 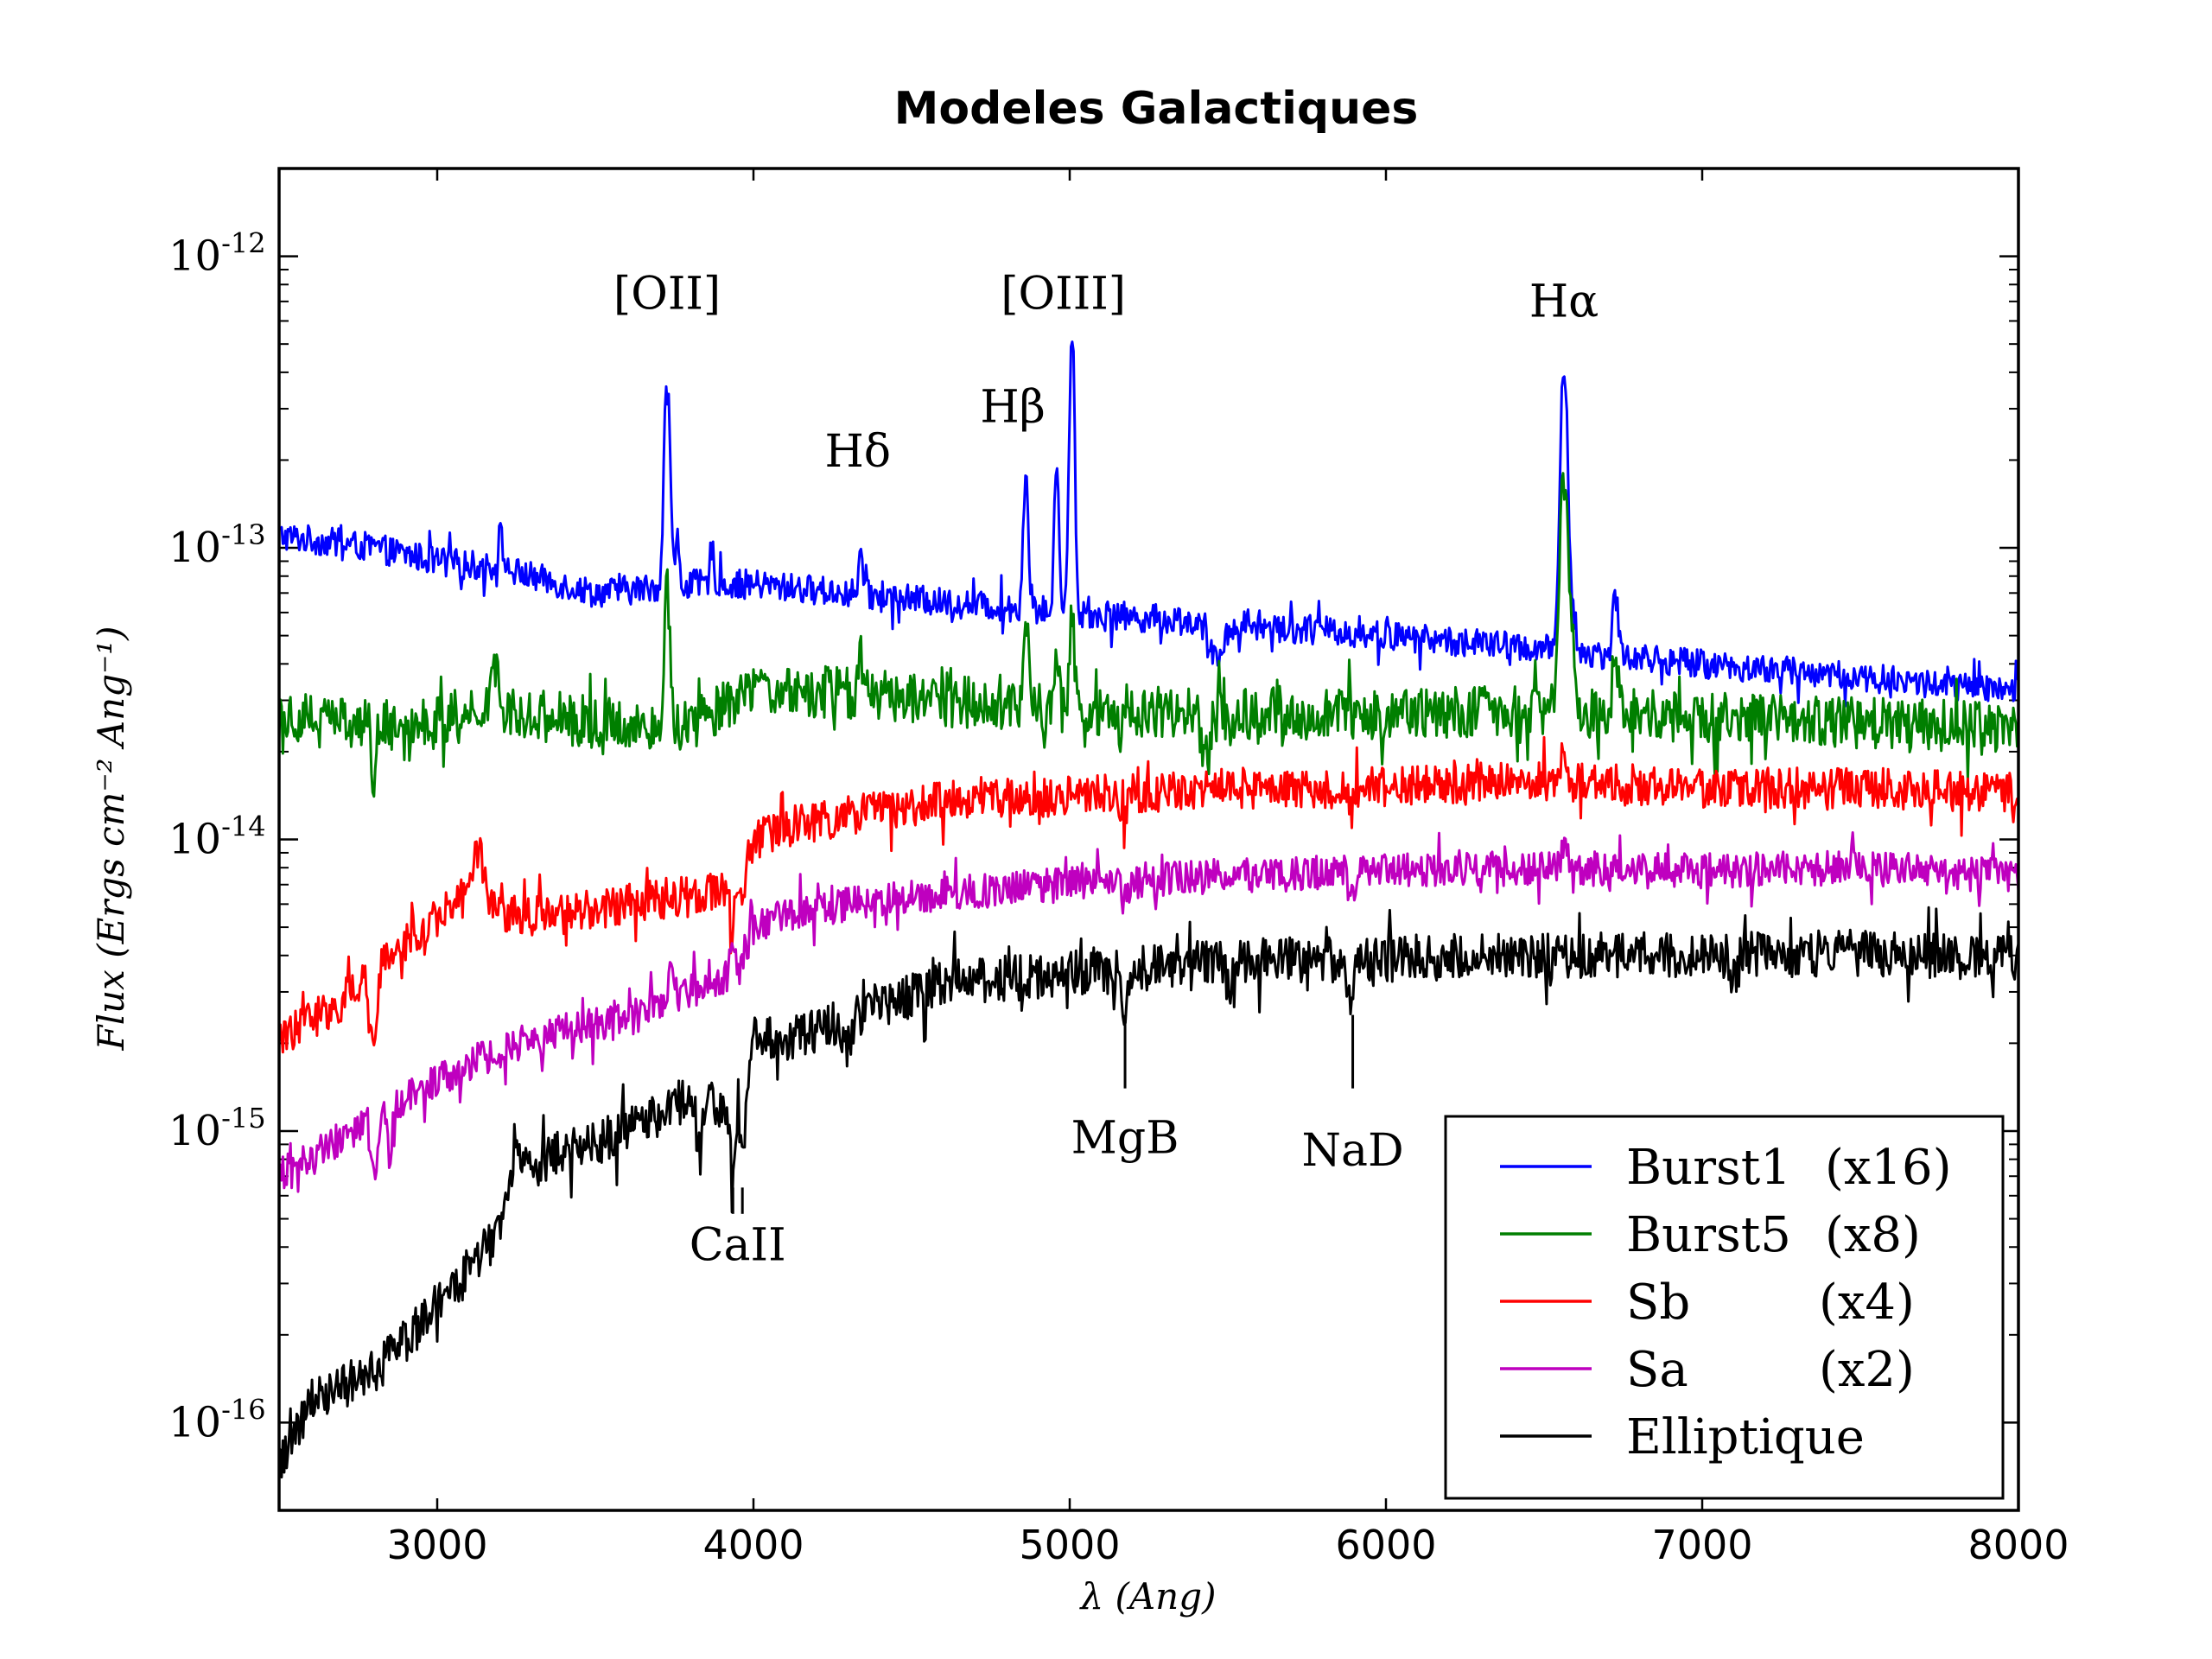 What do you see at coordinates (1147, 1596) in the screenshot?
I see `x-axis-label: λ (Ang)` at bounding box center [1147, 1596].